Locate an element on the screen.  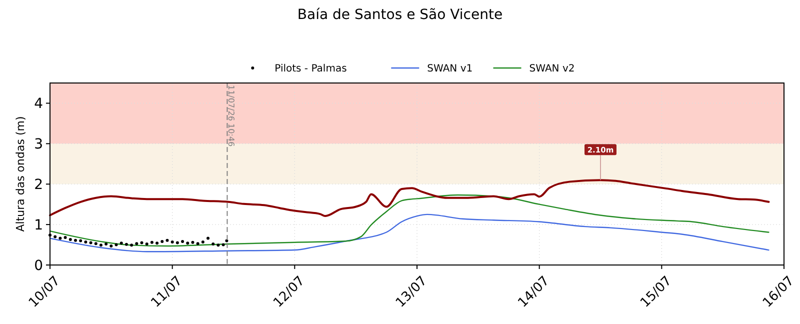
y-axis-title: Altura das ondas (m) is located at coordinates (20, 174).